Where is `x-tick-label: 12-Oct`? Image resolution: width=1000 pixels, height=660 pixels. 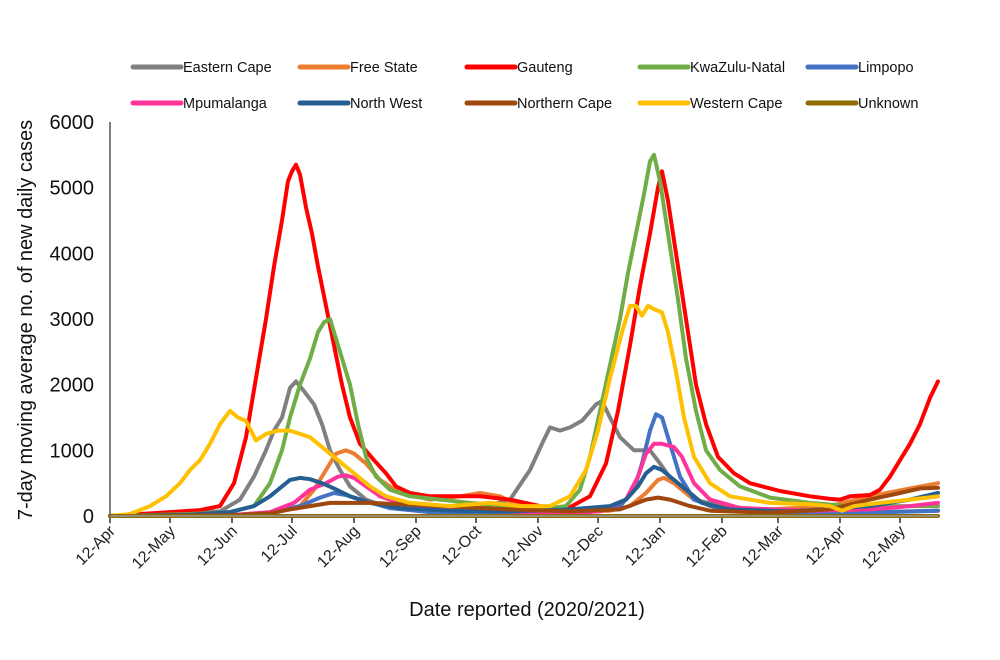
x-tick-label: 12-Oct is located at coordinates (462, 545).